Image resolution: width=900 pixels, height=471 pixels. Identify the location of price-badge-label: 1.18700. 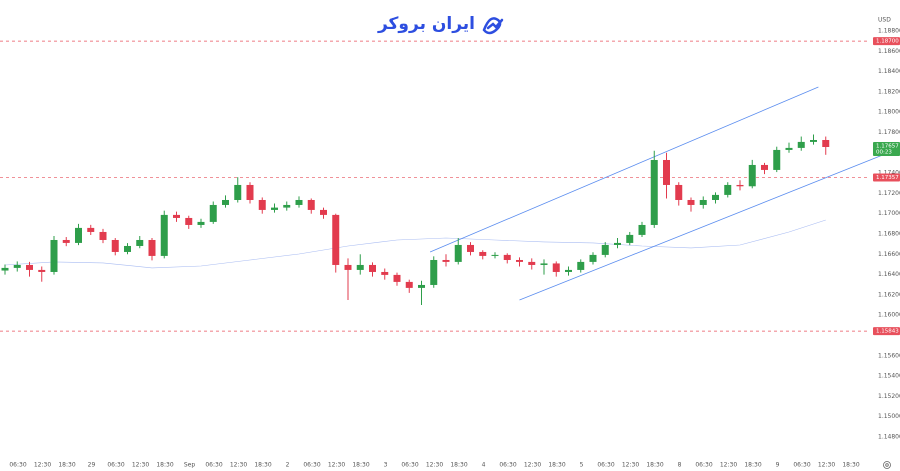
(887, 42).